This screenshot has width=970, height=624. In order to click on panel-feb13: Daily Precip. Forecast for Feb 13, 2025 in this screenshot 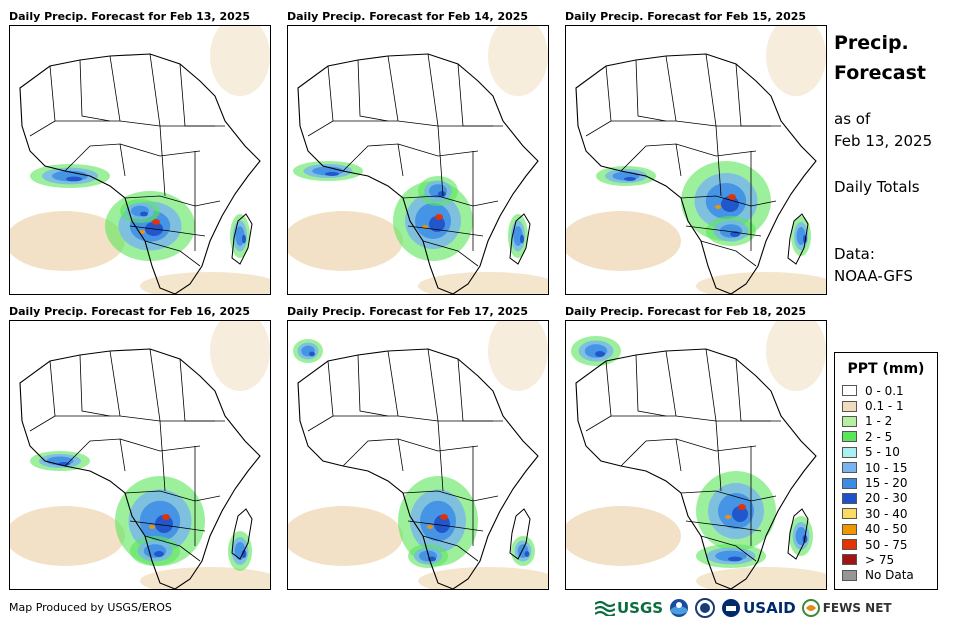, I will do `click(140, 152)`.